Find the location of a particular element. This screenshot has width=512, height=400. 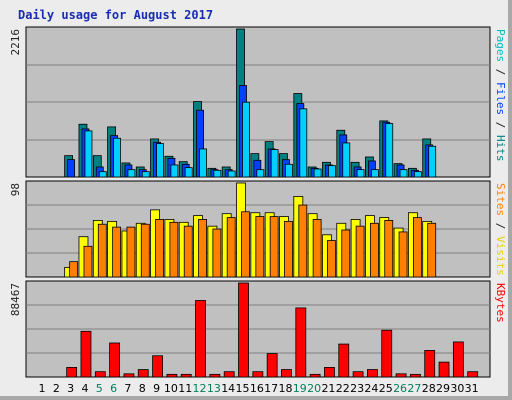

x-tick-label-day-30: 30 is located at coordinates (457, 388).